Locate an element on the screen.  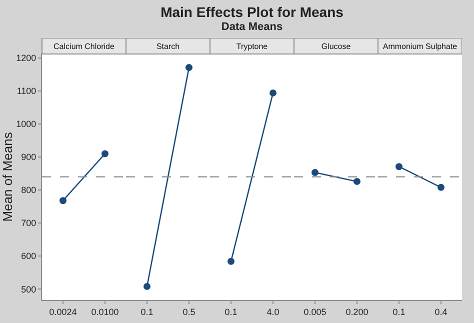
text: Data Means is located at coordinates (252, 26).